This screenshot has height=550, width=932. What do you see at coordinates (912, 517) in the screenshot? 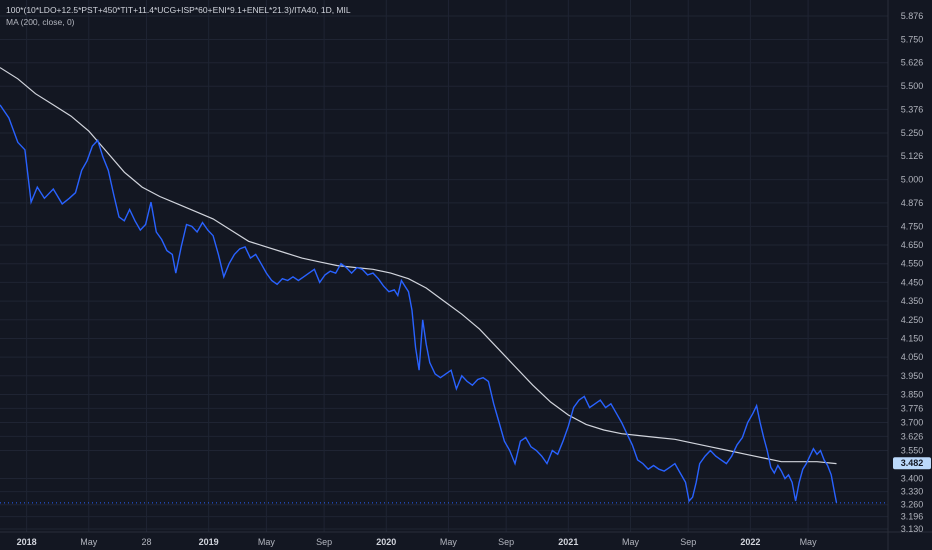
I see `y-tick-label: 3.196` at bounding box center [912, 517].